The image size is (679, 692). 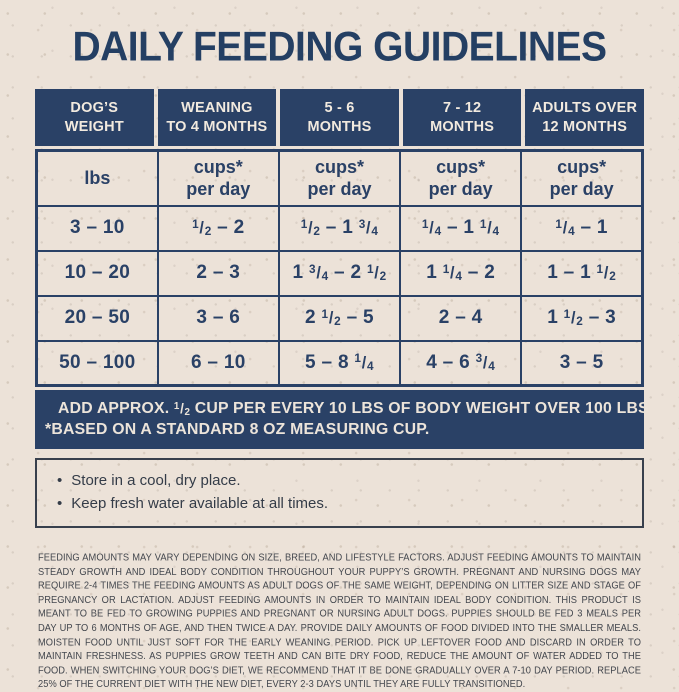 I want to click on banner-line-2: *BASED ON A STANDARD 8 OZ MEASURING CUP., so click(x=237, y=429).